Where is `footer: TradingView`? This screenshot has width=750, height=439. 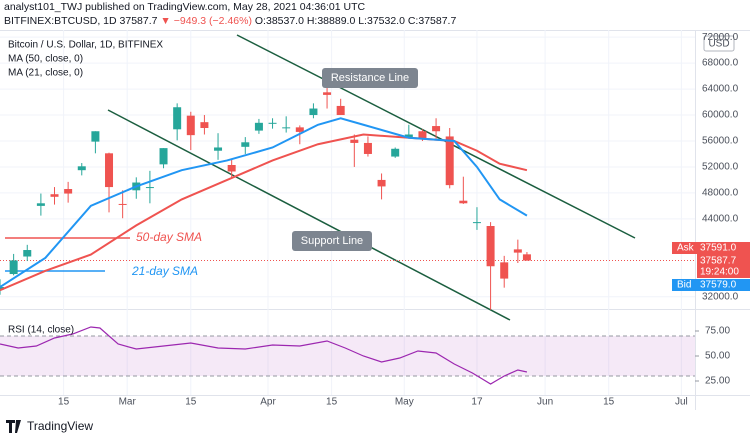
footer: TradingView is located at coordinates (49, 426).